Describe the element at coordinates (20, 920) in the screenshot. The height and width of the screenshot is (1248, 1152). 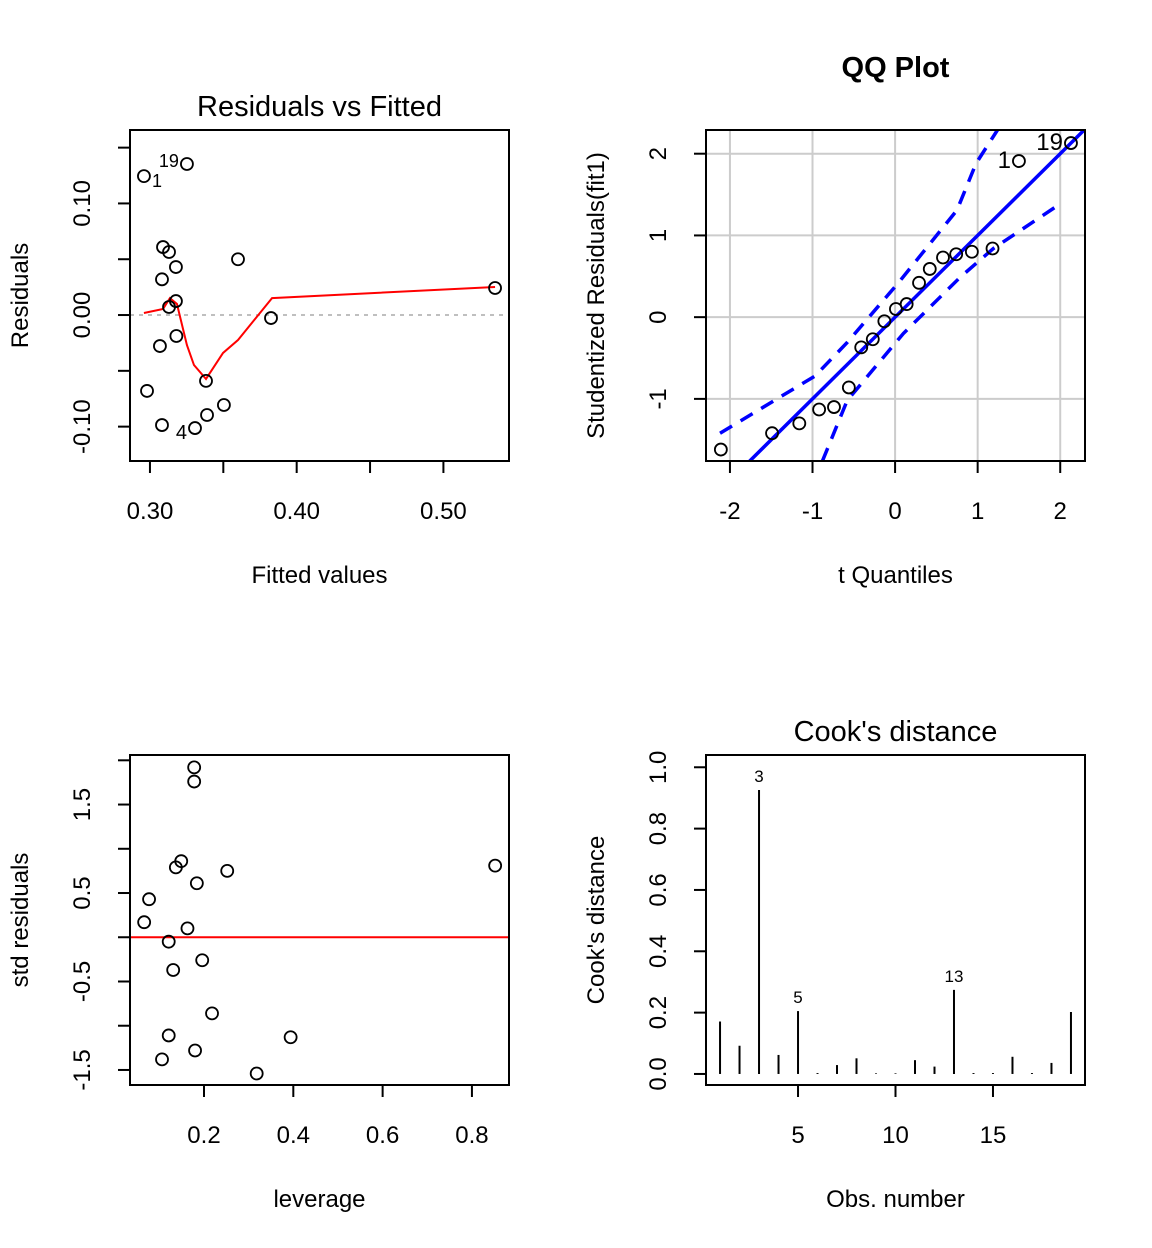
I see `y-axis-label: std residuals` at that location.